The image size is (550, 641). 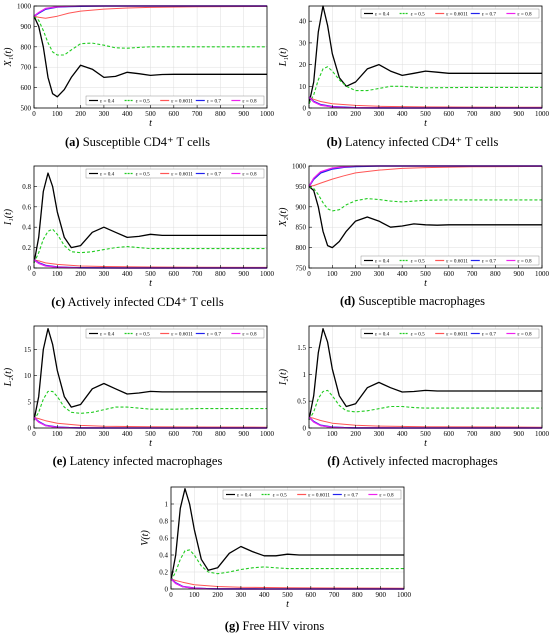 What do you see at coordinates (249, 102) in the screenshot?
I see `legend-label-5: ε = 0.8` at bounding box center [249, 102].